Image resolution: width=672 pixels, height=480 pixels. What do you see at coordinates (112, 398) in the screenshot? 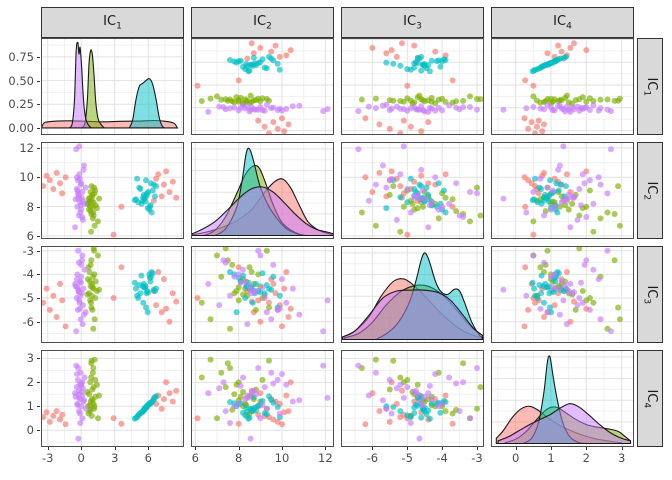
I see `panel-ic4-vs-ic1` at bounding box center [112, 398].